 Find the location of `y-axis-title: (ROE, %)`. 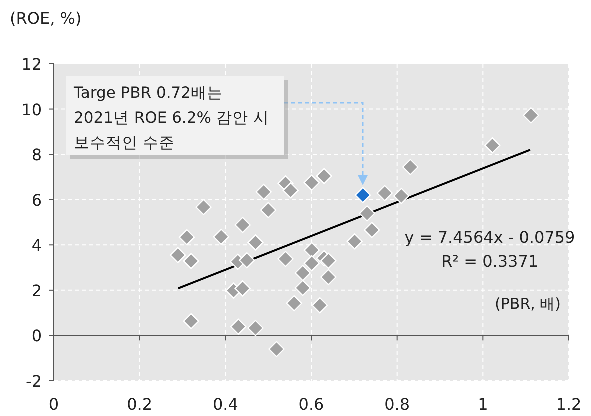

y-axis-title: (ROE, %) is located at coordinates (46, 18).